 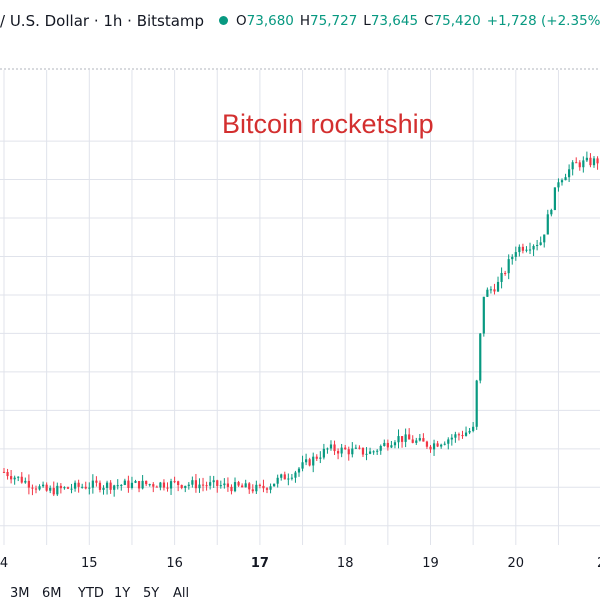 I want to click on timeframe-1y: 1Y, so click(x=122, y=593).